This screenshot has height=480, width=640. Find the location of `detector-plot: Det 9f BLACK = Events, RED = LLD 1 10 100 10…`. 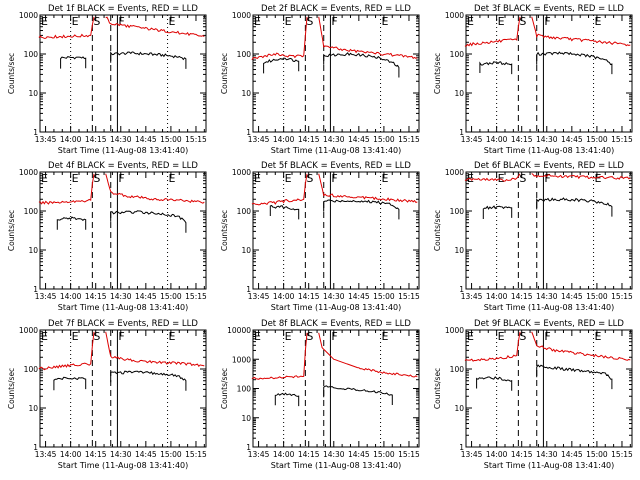

detector-plot: Det 9f BLACK = Events, RED = LLD 1 10 100 10… is located at coordinates (533, 394).